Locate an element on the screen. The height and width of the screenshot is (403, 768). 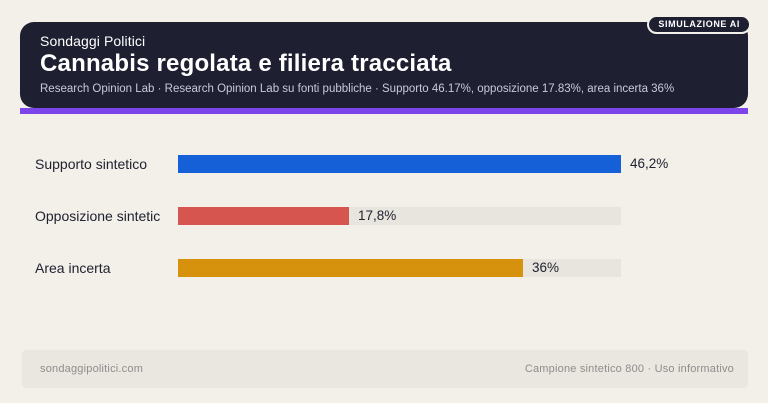
simulation-badge: SIMULAZIONE AI is located at coordinates (699, 24).